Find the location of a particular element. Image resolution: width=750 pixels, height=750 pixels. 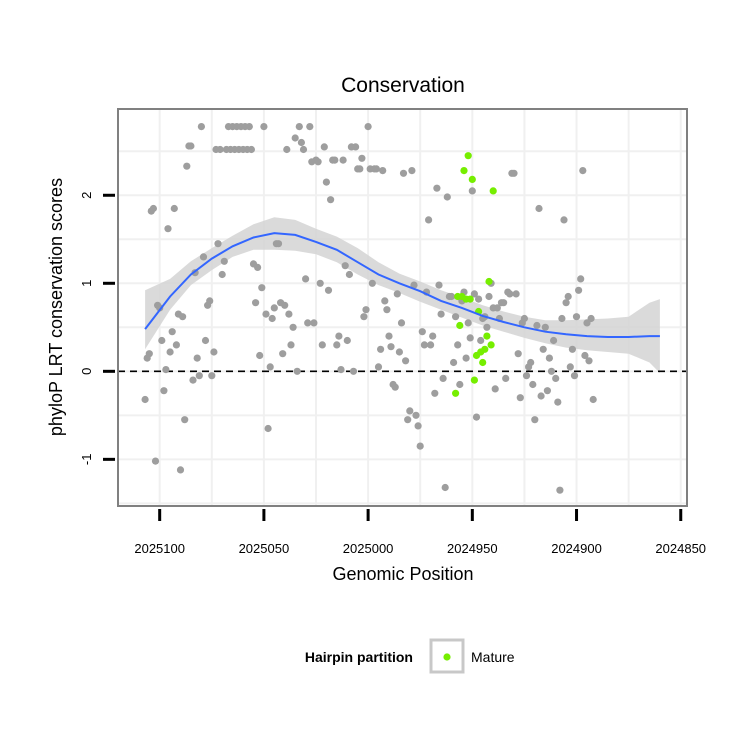

x-tick-label: 2024900 is located at coordinates (576, 548).